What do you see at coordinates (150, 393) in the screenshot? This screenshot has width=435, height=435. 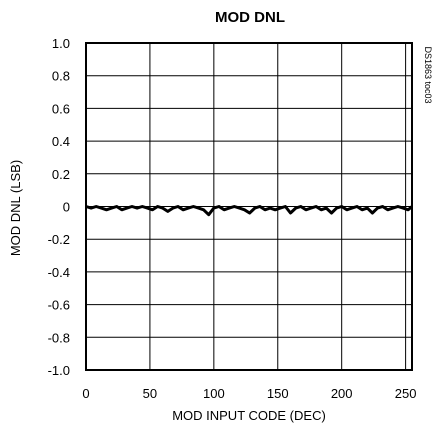 I see `x-tick-label: 50` at bounding box center [150, 393].